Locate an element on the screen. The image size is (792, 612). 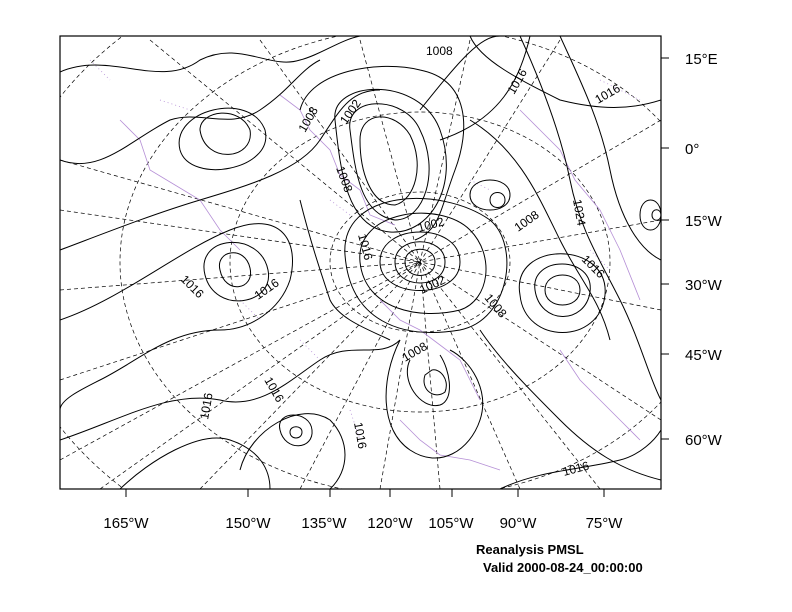
bottom-axis: 165°W 150°W 135°W 120°W 105°W 90°W 75°W is located at coordinates (363, 510).